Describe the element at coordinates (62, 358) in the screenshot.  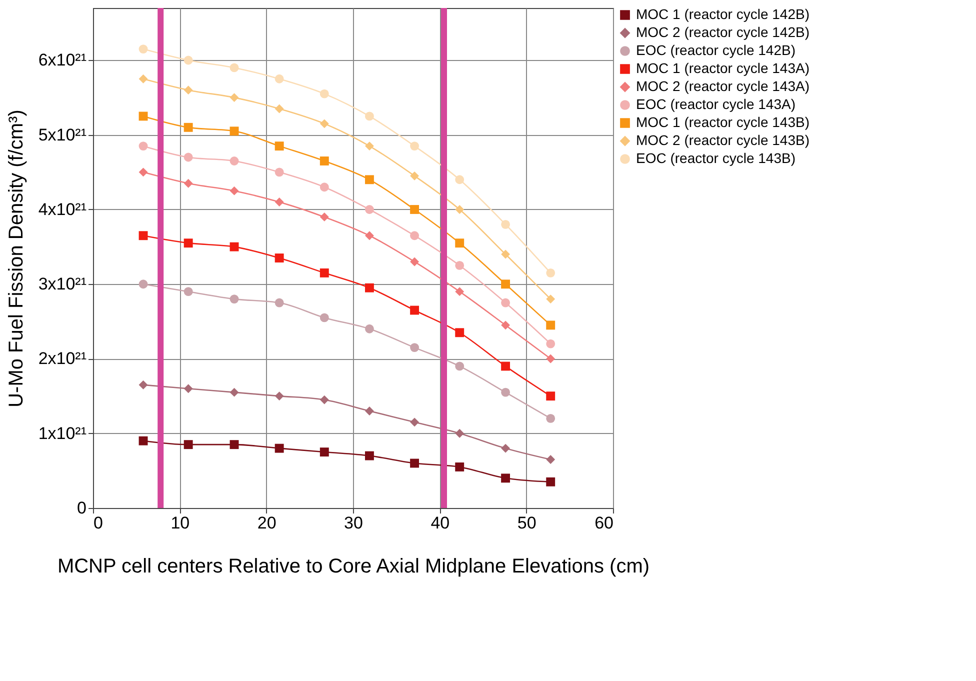
I see `y-tick-label: 2x10²¹` at that location.